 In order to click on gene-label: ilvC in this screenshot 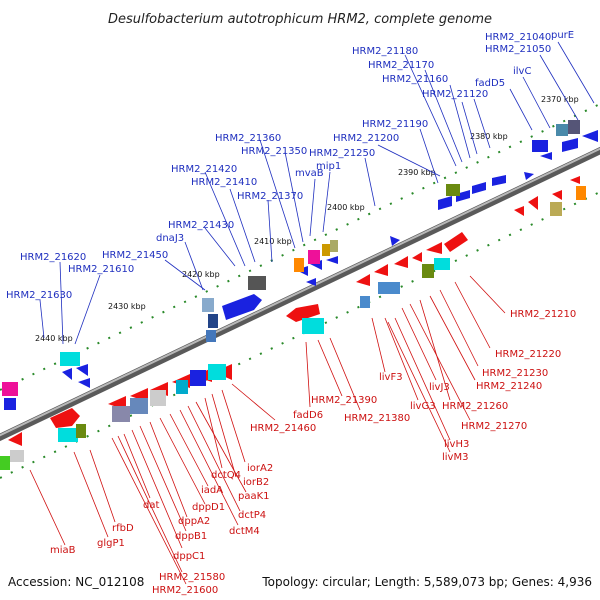, I will do `click(522, 71)`.